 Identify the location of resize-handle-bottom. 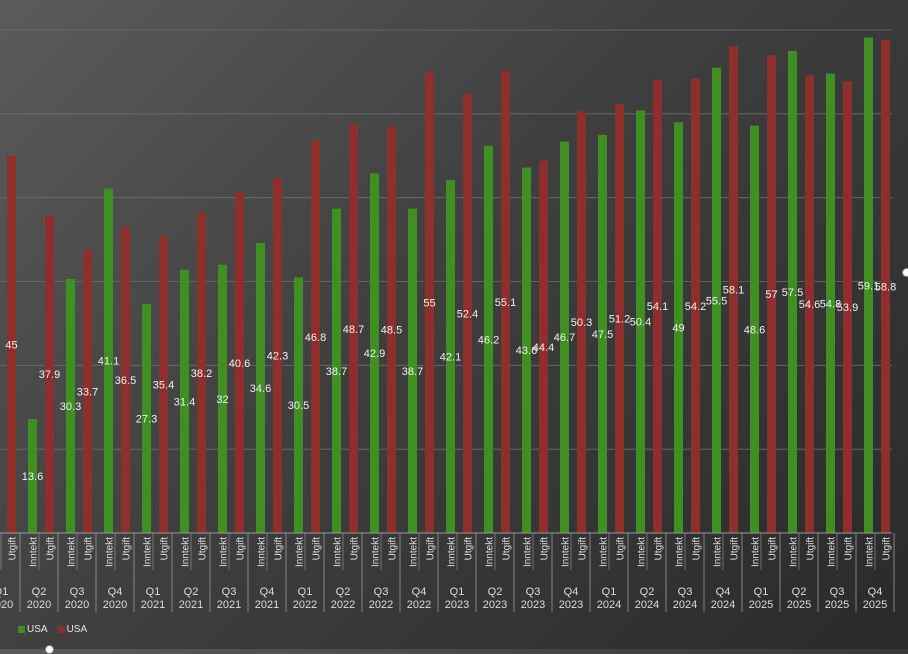
(49, 649).